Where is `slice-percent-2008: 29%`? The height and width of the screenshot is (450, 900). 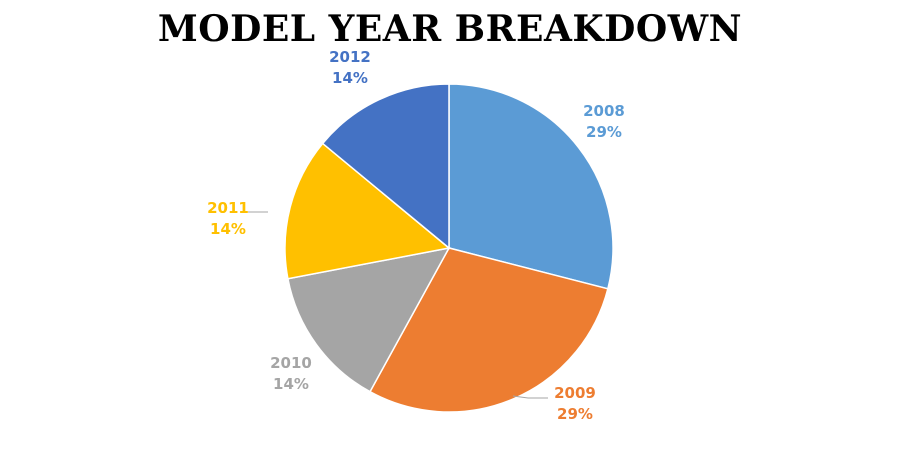 slice-percent-2008: 29% is located at coordinates (604, 132).